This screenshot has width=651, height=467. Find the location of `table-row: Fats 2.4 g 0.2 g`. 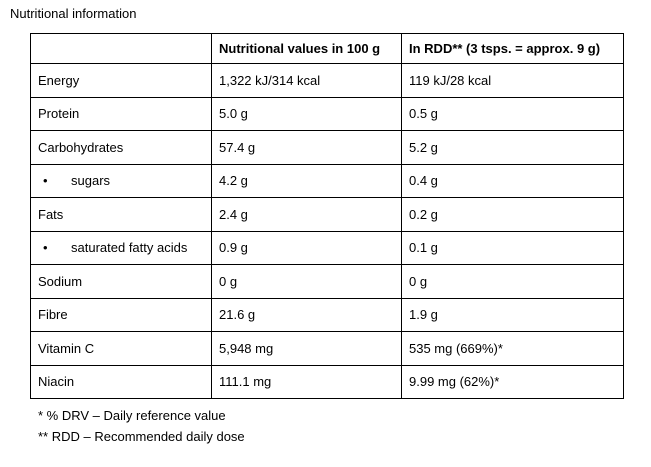

table-row: Fats 2.4 g 0.2 g is located at coordinates (327, 214).